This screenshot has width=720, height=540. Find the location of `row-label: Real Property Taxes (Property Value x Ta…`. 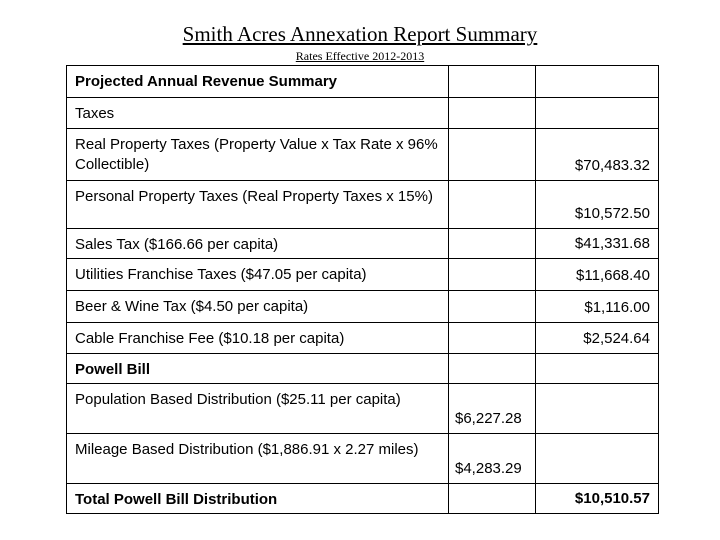

row-label: Real Property Taxes (Property Value x Ta… is located at coordinates (257, 154).